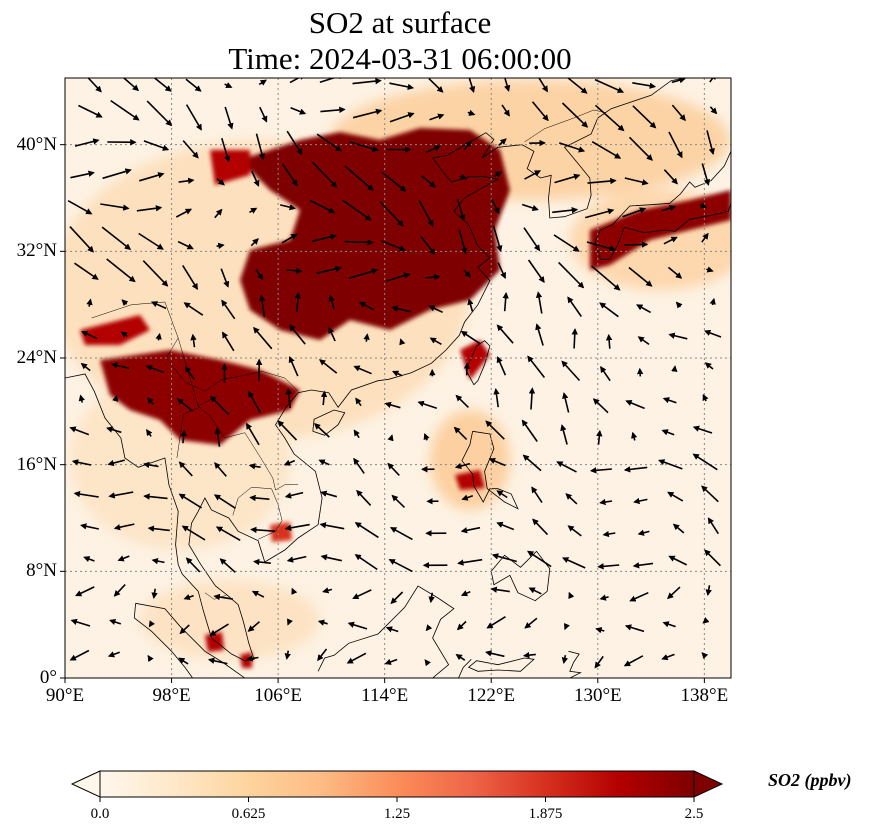 The width and height of the screenshot is (875, 836). What do you see at coordinates (36, 251) in the screenshot?
I see `lat-tick-label: 32°N` at bounding box center [36, 251].